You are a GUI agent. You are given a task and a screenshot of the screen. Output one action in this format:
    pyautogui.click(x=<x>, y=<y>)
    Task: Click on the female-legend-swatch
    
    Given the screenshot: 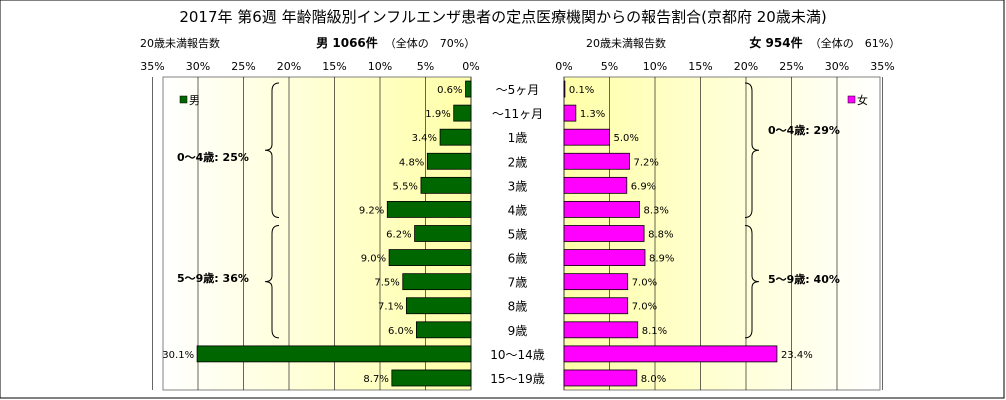 What is the action you would take?
    pyautogui.click(x=851, y=99)
    